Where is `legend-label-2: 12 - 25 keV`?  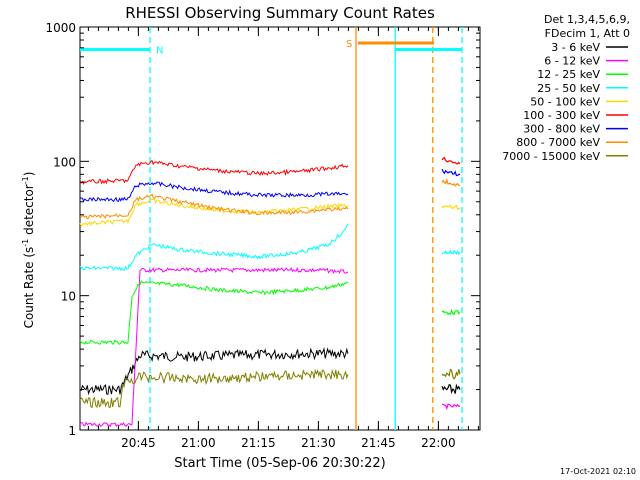 legend-label-2: 12 - 25 keV is located at coordinates (568, 74).